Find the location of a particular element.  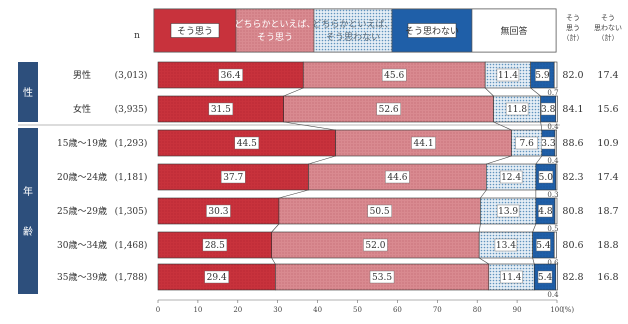

bar-row: 29.4 53.5 11.4 5.4 0.4 is located at coordinates (358, 281).